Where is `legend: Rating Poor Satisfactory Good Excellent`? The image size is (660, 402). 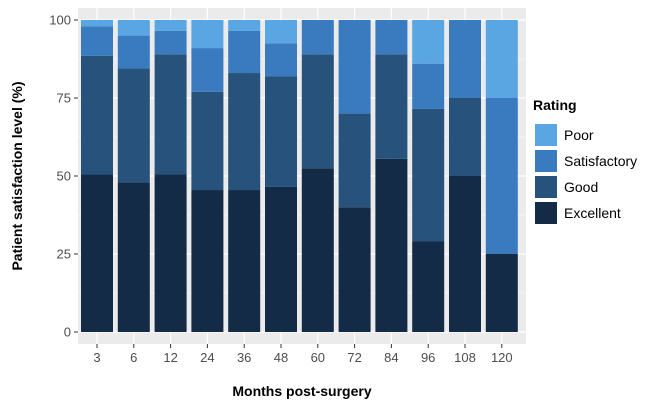 legend: Rating Poor Satisfactory Good Excellent is located at coordinates (585, 160).